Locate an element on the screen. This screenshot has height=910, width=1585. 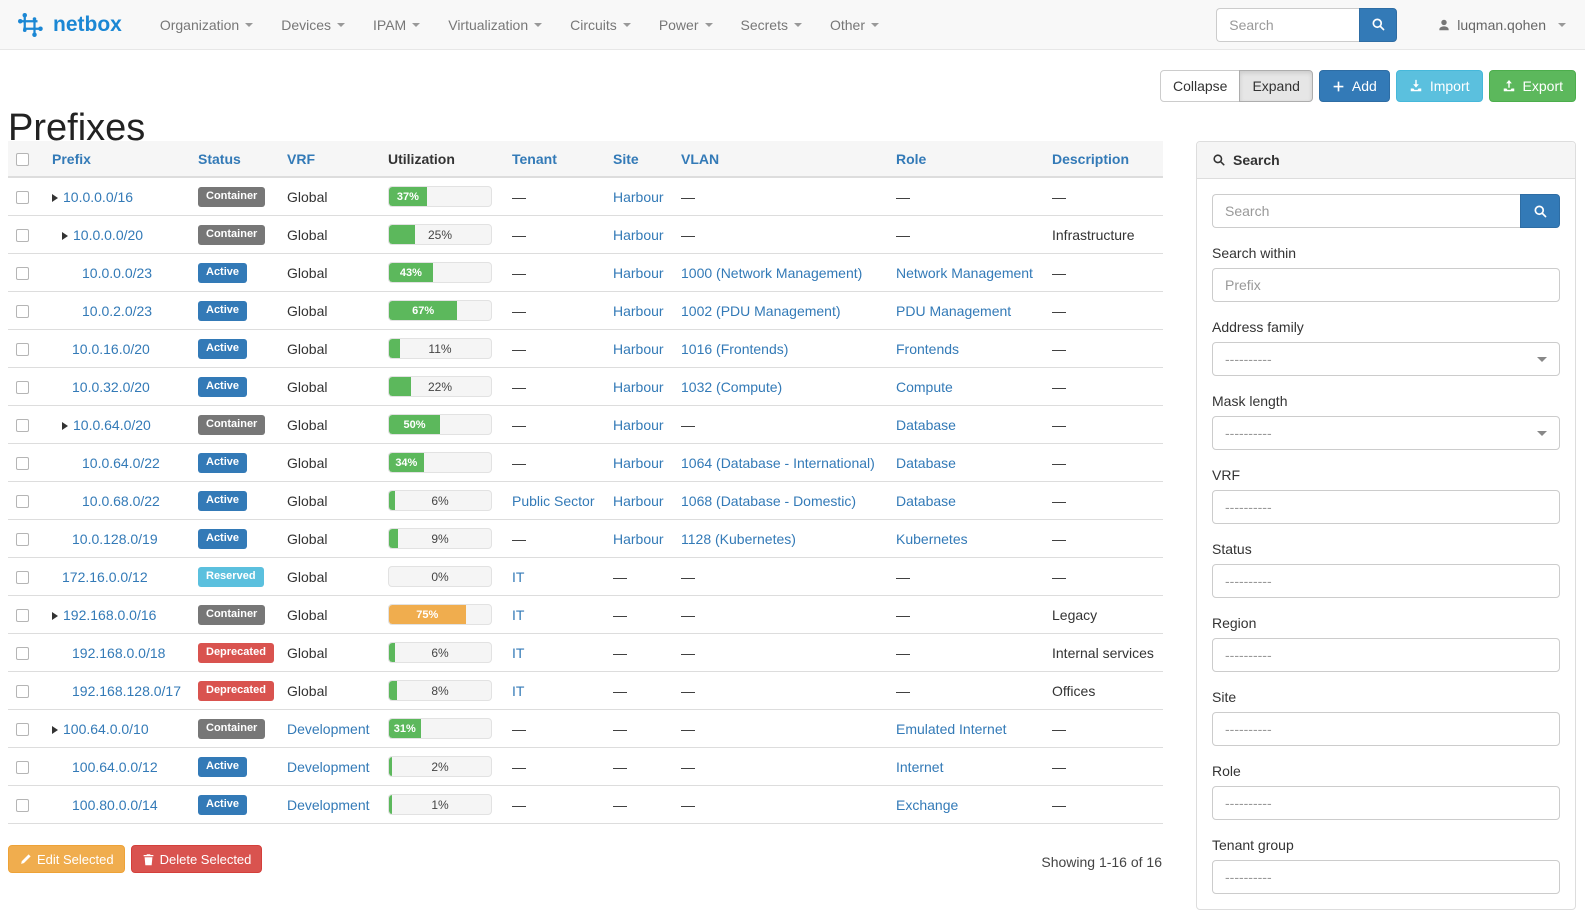
filter-site-select: ---------- is located at coordinates (1386, 729).